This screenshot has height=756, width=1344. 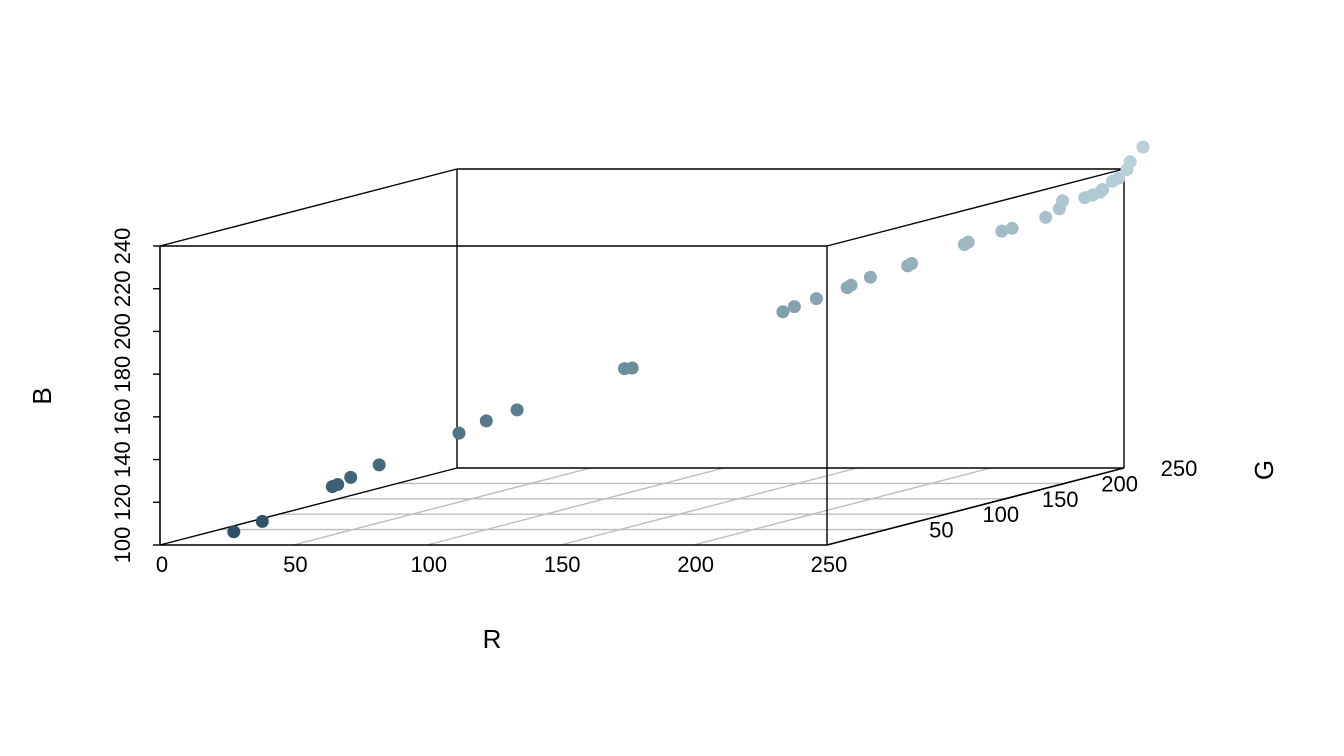 I want to click on y-tick-label: 50, so click(x=941, y=530).